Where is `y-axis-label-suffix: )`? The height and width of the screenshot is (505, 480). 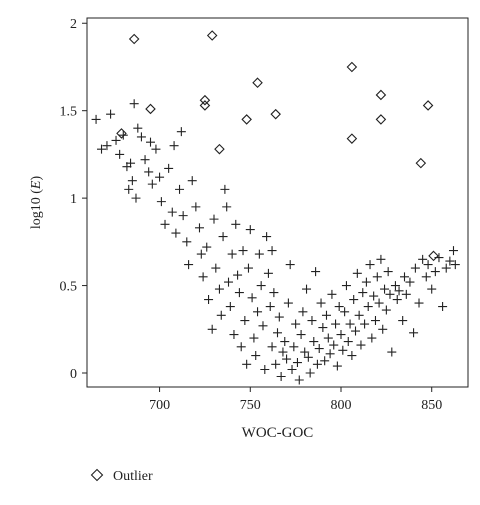
y-axis-label-suffix: ) is located at coordinates (36, 178).